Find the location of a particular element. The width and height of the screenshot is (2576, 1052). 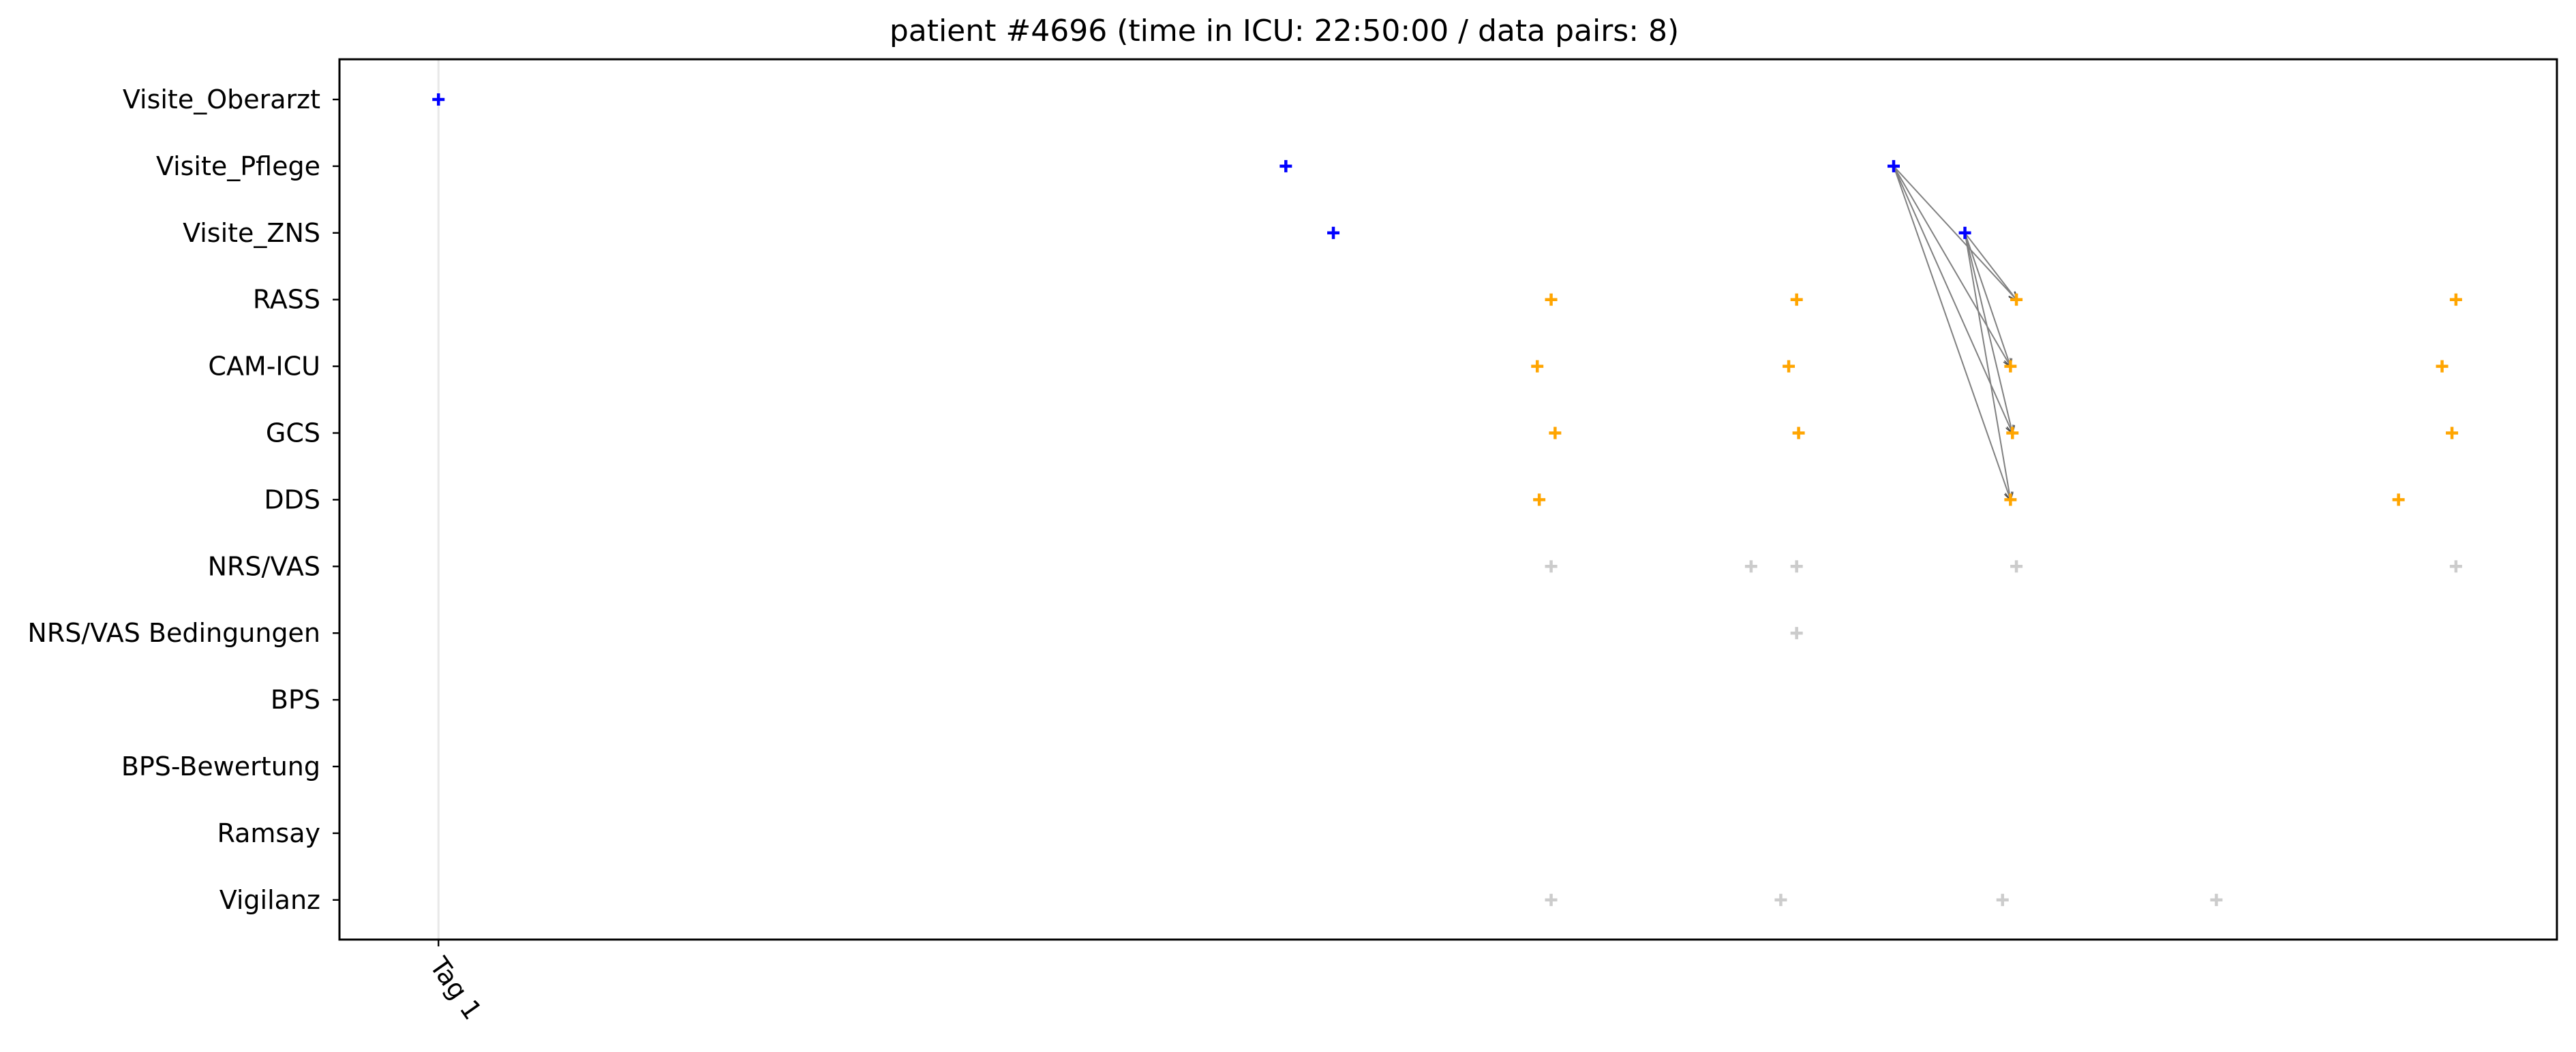

y-tick-label-ramsay: Ramsay is located at coordinates (268, 833).